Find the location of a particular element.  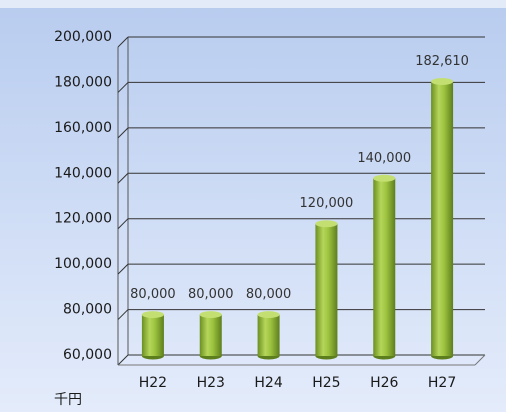

y-tick-label: 80,000 is located at coordinates (87, 310).